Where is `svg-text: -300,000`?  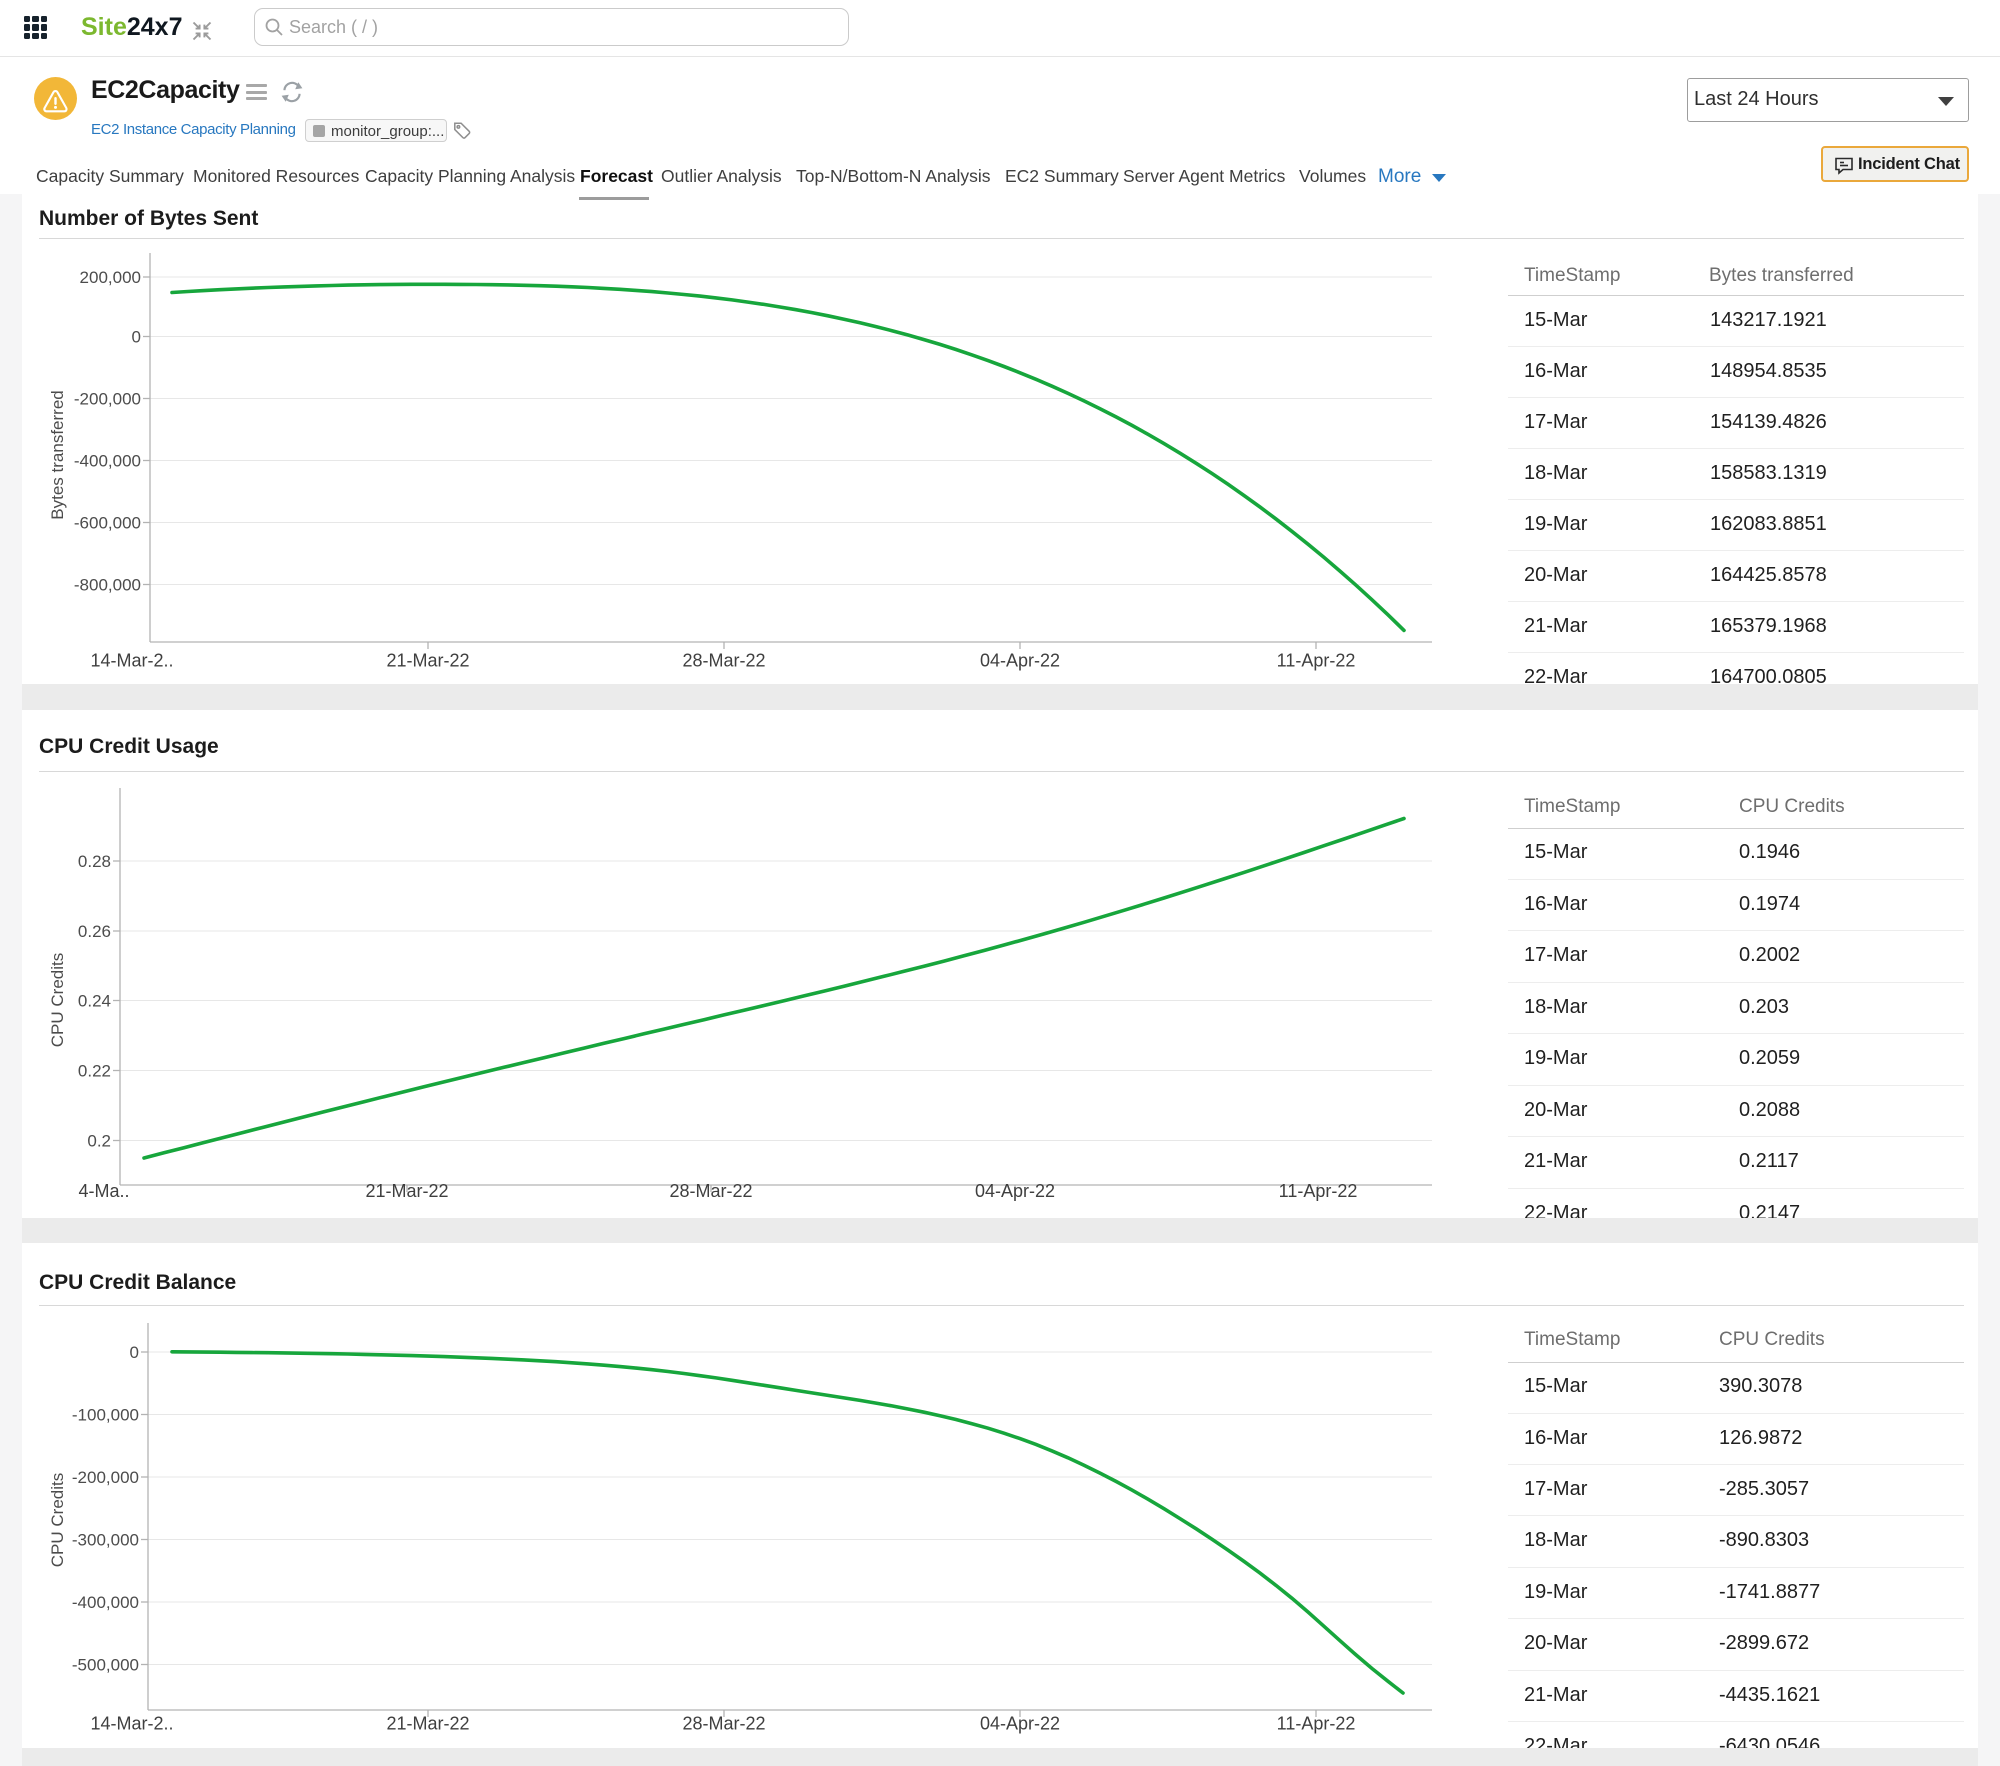 svg-text: -300,000 is located at coordinates (105, 1540).